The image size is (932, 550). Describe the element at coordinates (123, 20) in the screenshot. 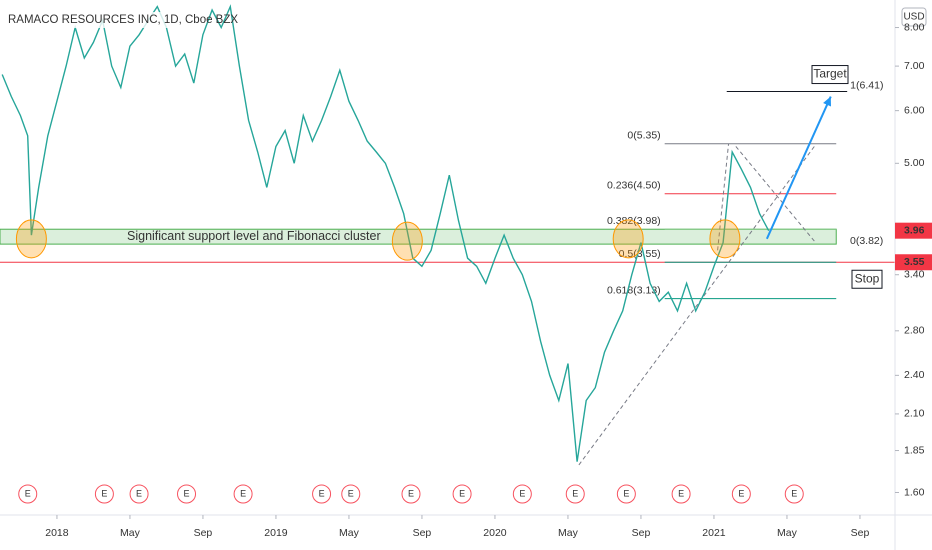

I see `chart-title: RAMACO RESOURCES INC, 1D, Cboe BZX` at that location.